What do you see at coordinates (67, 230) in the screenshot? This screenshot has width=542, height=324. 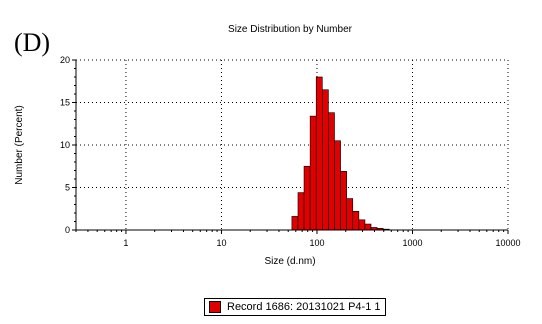 I see `y-tick-label: 0` at bounding box center [67, 230].